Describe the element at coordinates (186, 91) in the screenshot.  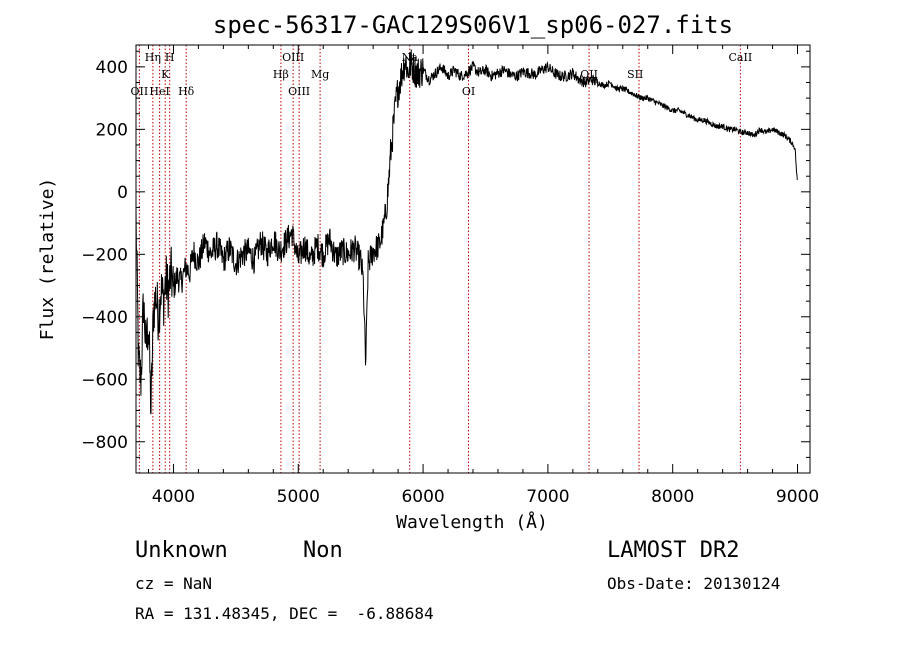
I see `line-label: Hδ` at that location.